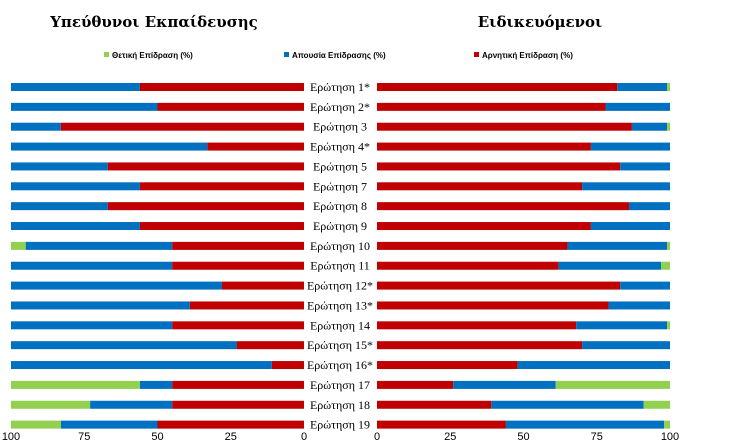 The width and height of the screenshot is (755, 446). Describe the element at coordinates (157, 437) in the screenshot. I see `left-x-tick: 50` at that location.